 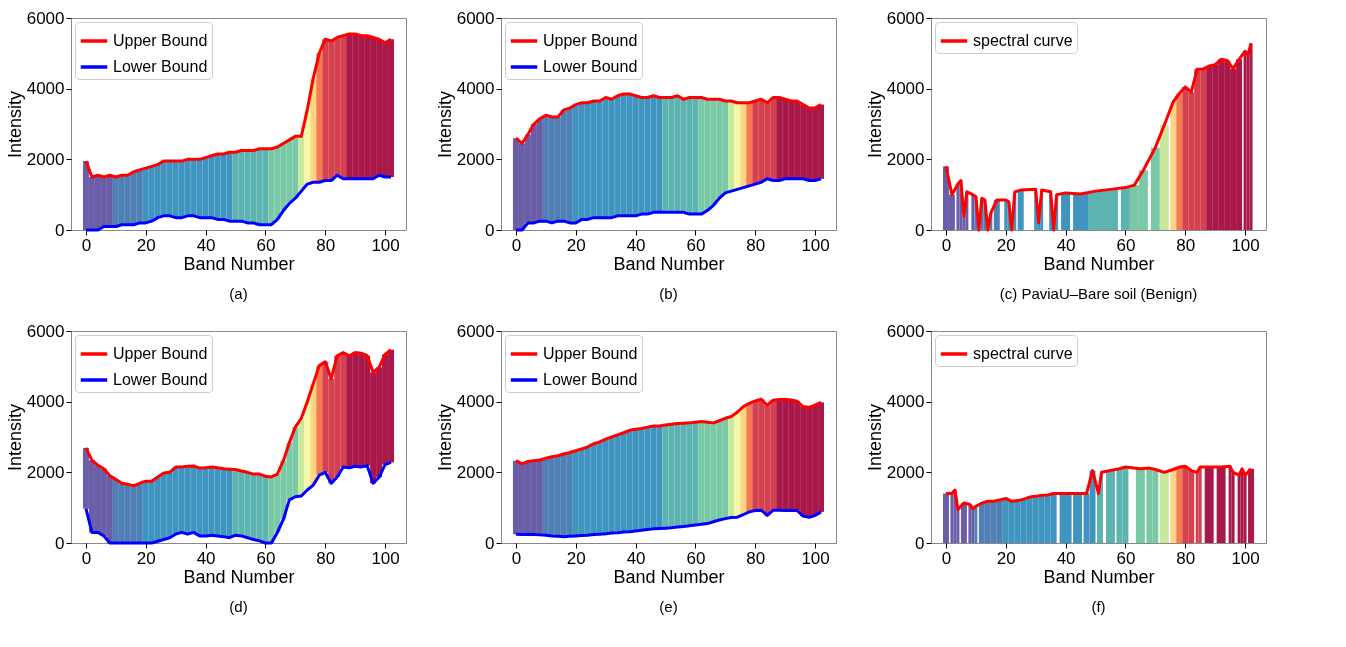 What do you see at coordinates (668, 293) in the screenshot?
I see `text: (b)` at bounding box center [668, 293].